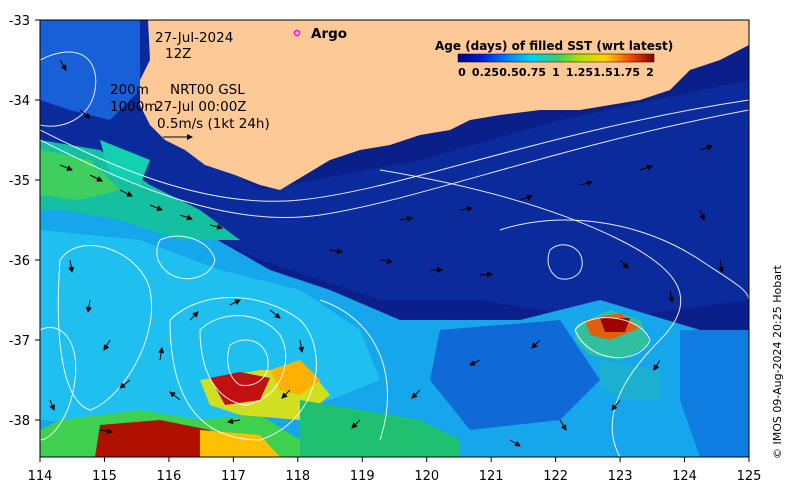 The image size is (791, 496). What do you see at coordinates (362, 476) in the screenshot?
I see `x-tick-label: 119` at bounding box center [362, 476].